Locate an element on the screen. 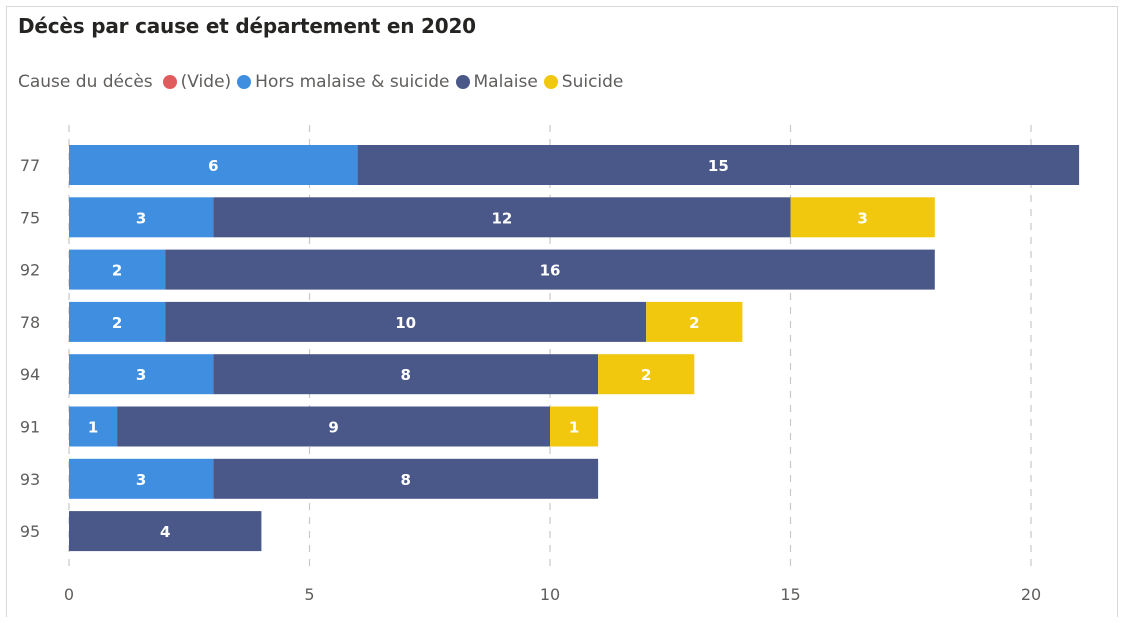  y-tick-label: 93 is located at coordinates (30, 479).